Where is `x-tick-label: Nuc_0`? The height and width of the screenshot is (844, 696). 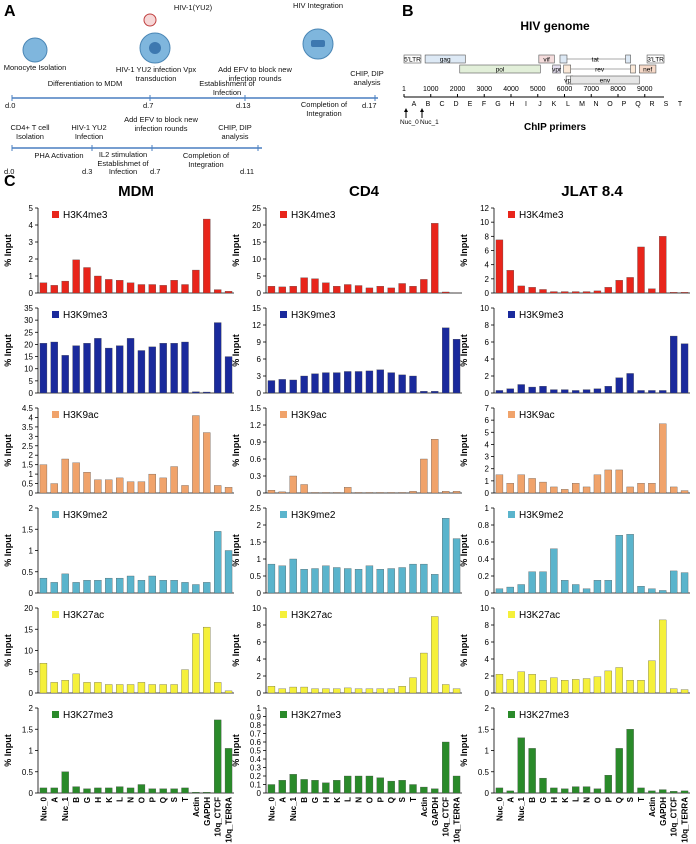
x-tick-label: Nuc_0 is located at coordinates (499, 808).